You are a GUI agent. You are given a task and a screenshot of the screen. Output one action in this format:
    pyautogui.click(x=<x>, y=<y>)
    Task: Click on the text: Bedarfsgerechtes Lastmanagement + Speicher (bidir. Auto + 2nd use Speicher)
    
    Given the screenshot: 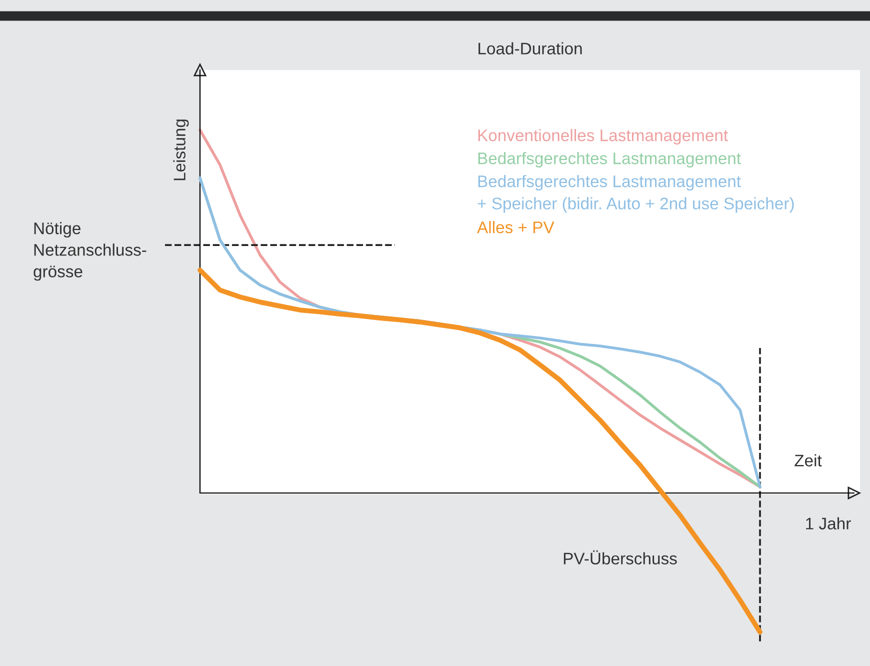 What is the action you would take?
    pyautogui.click(x=636, y=194)
    